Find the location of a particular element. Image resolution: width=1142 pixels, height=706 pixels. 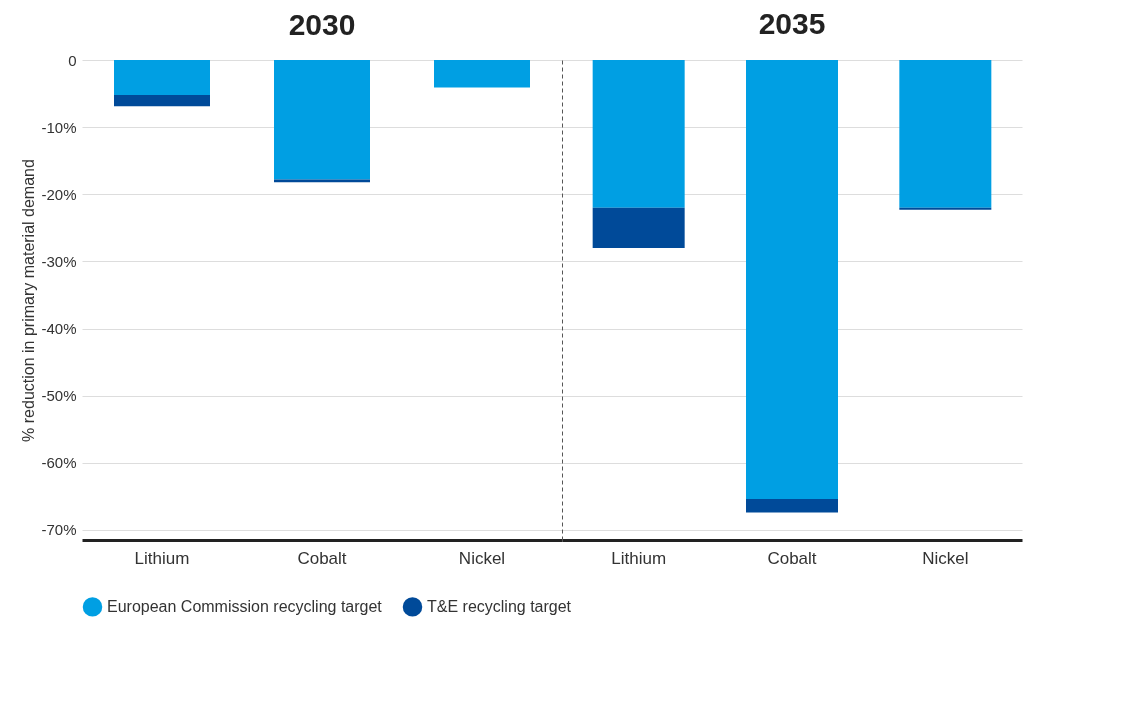

legend-label: European Commission recycling target is located at coordinates (245, 606).